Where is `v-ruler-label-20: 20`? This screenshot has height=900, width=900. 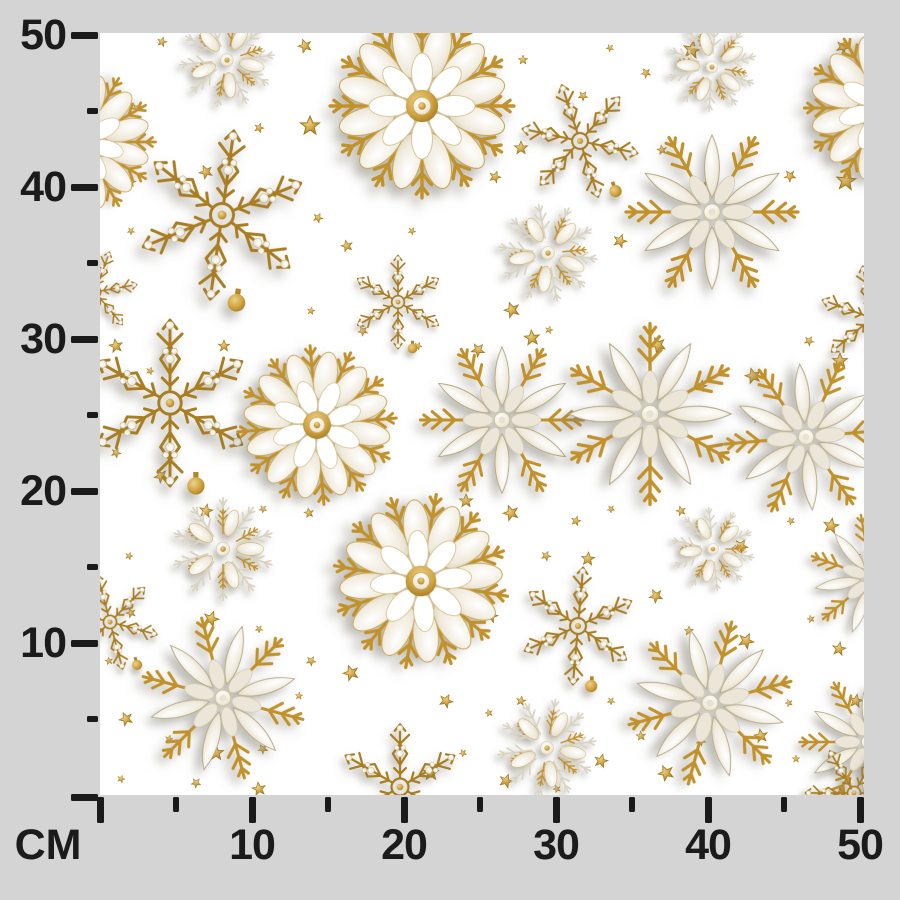
v-ruler-label-20: 20 is located at coordinates (43, 491).